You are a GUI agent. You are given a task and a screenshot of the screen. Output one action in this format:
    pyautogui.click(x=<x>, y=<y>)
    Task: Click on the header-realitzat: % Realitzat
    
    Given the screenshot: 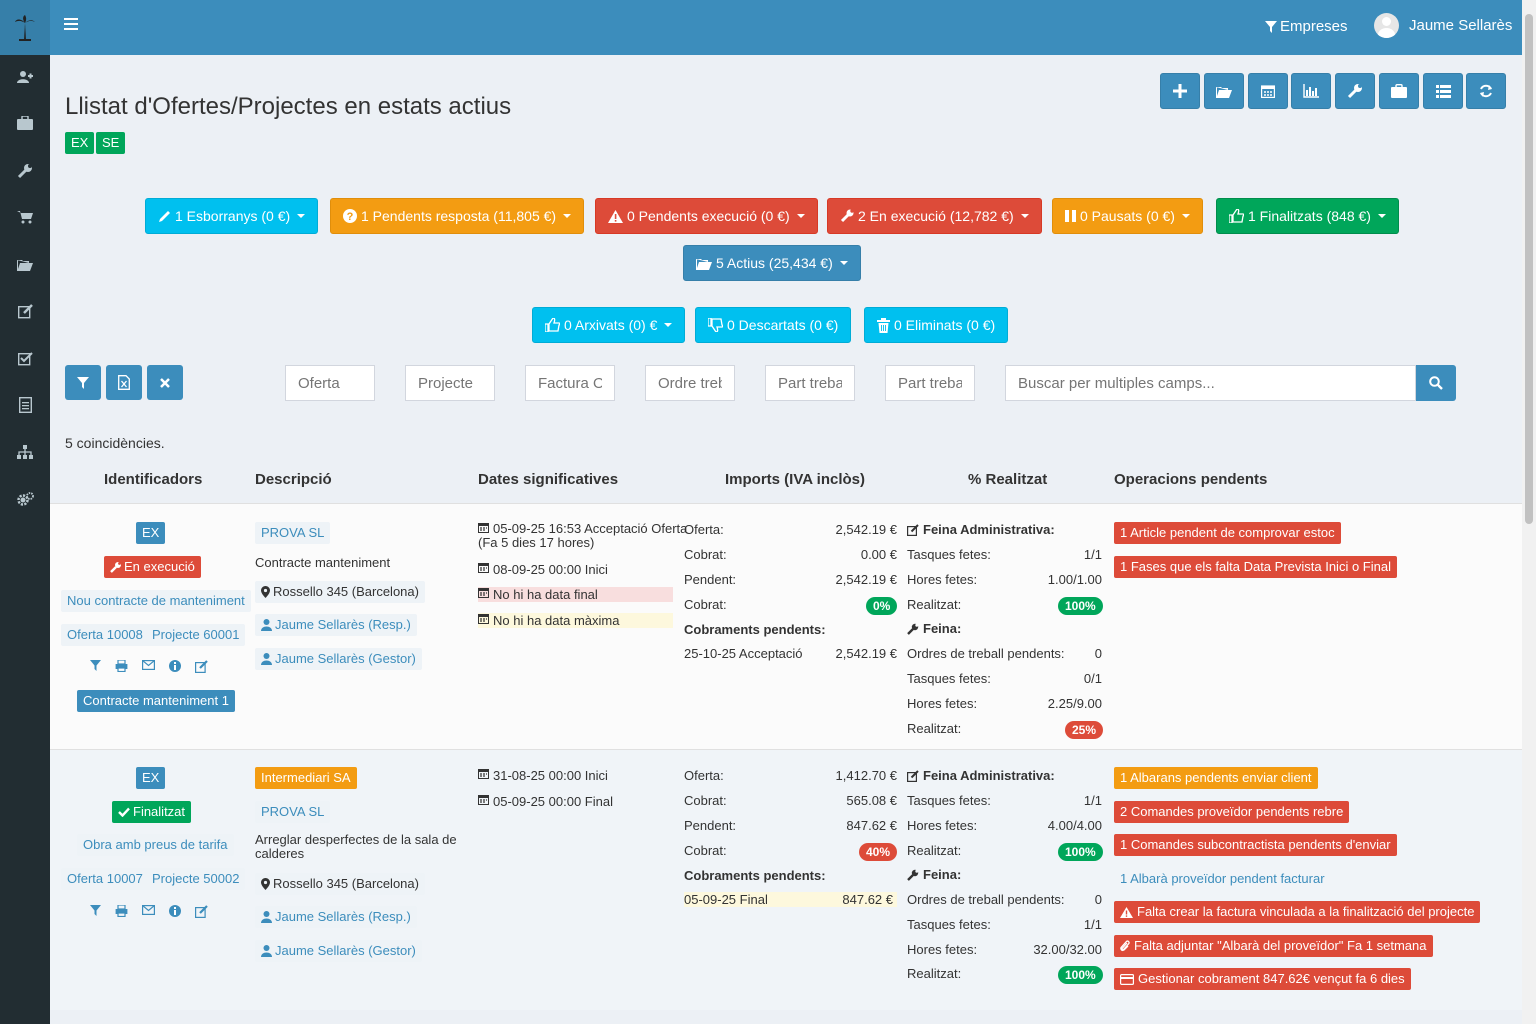 What is the action you would take?
    pyautogui.click(x=1008, y=479)
    